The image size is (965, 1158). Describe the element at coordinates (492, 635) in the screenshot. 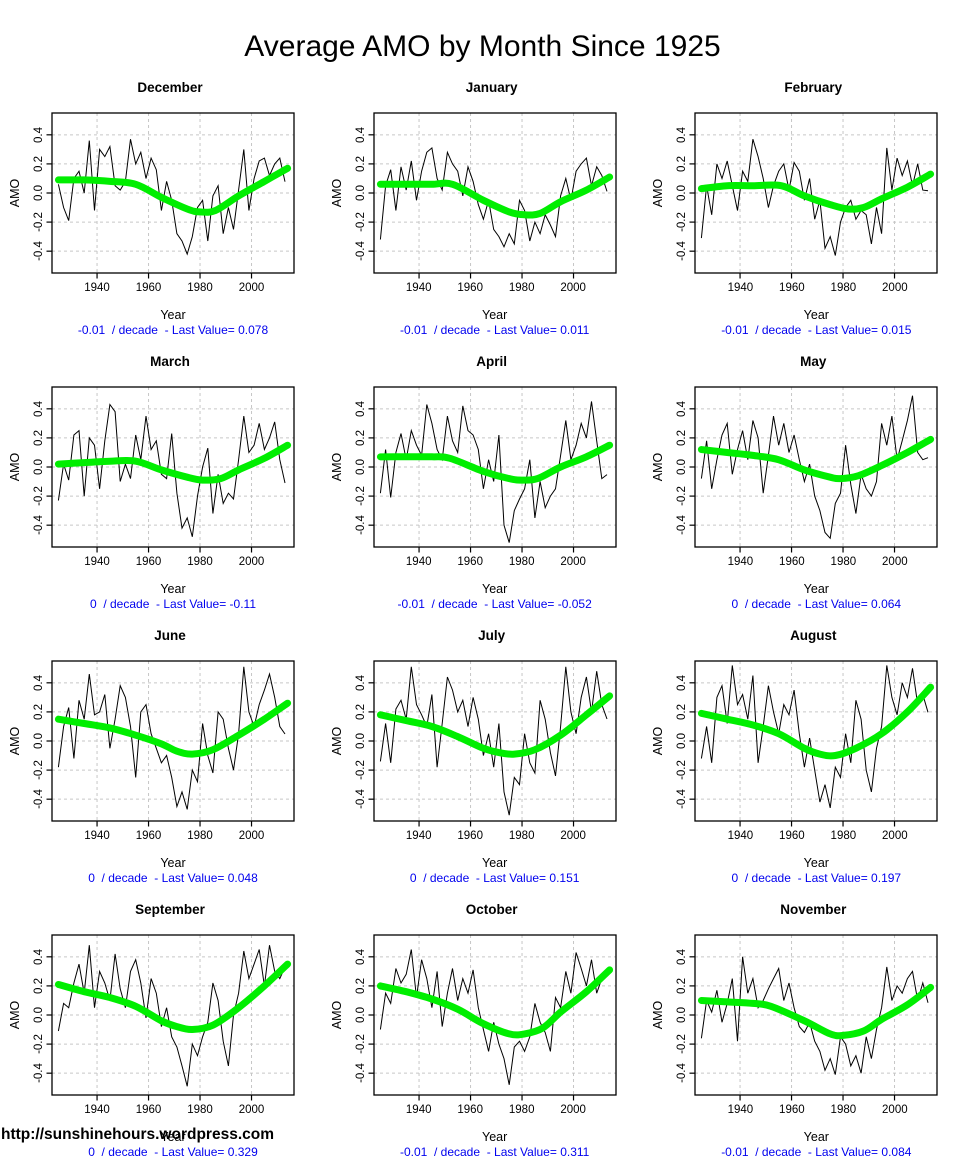

I see `month-title: July` at that location.